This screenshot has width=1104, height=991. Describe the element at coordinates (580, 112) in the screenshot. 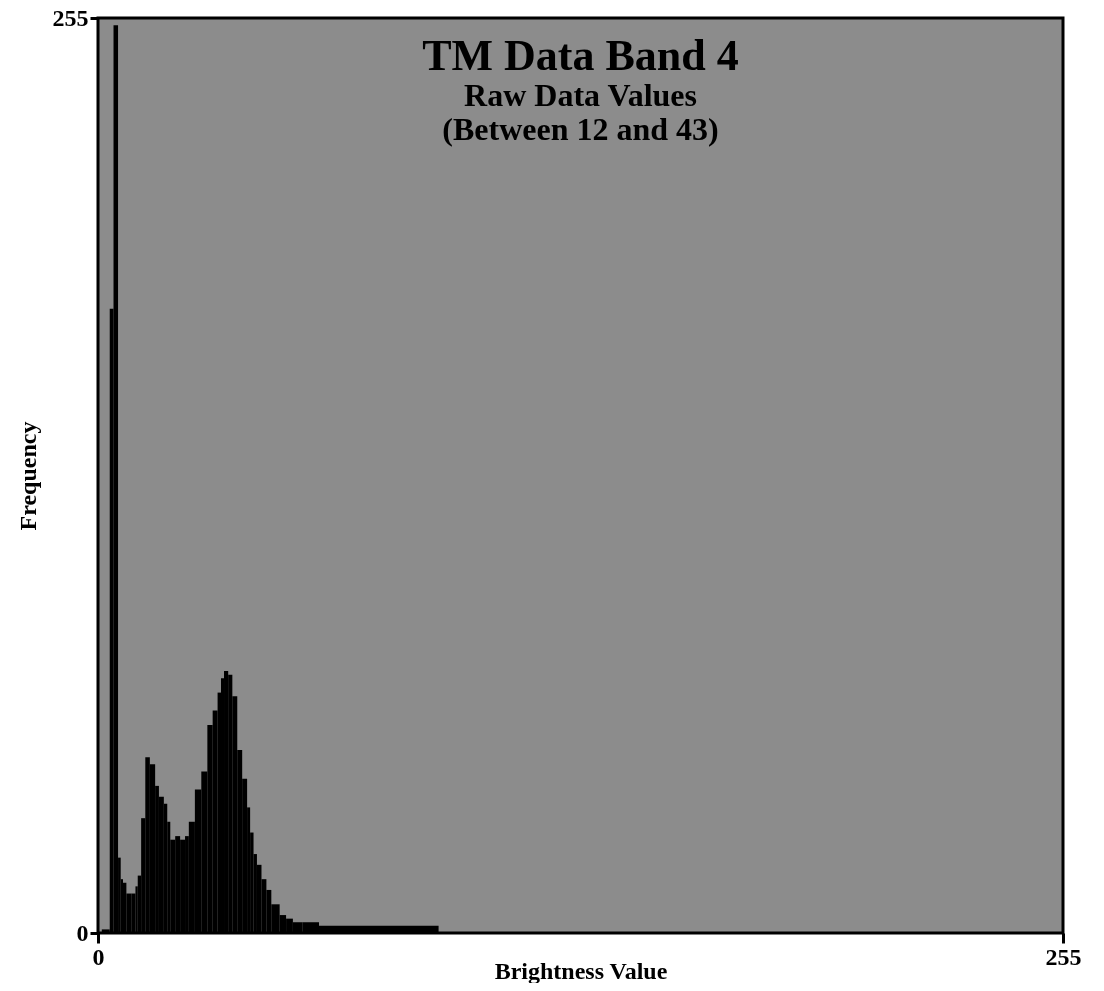

I see `text: Raw Data Values (Between 12 and 43)` at that location.